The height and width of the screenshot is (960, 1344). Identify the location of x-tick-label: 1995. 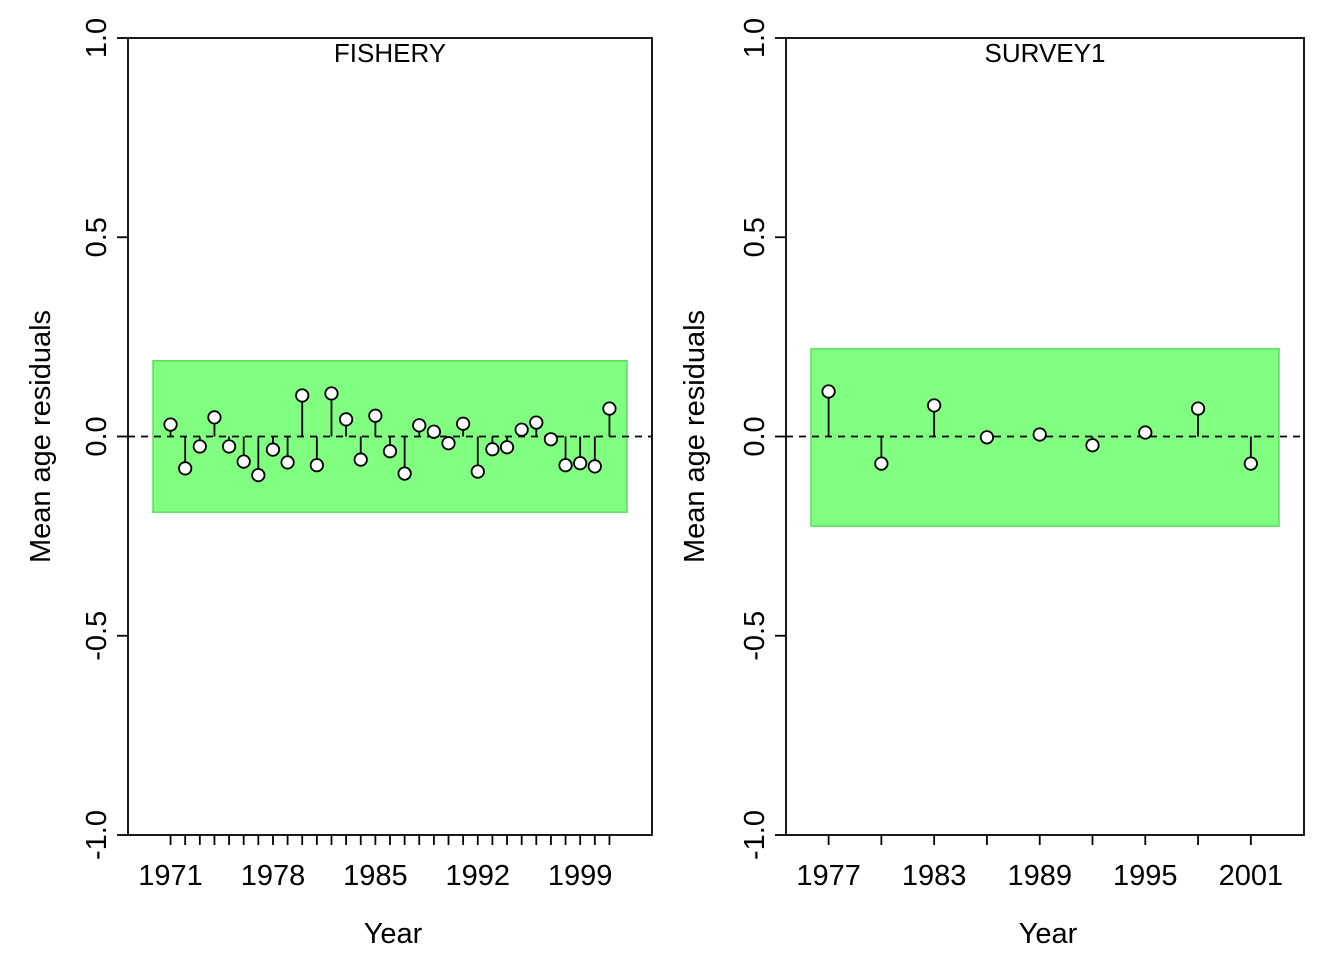
(1145, 876).